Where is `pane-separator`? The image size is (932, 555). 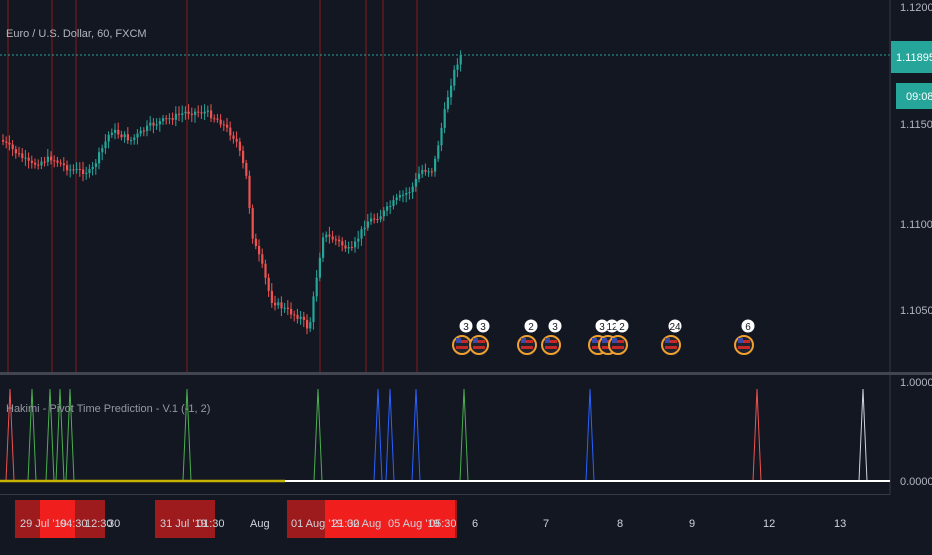 pane-separator is located at coordinates (466, 373).